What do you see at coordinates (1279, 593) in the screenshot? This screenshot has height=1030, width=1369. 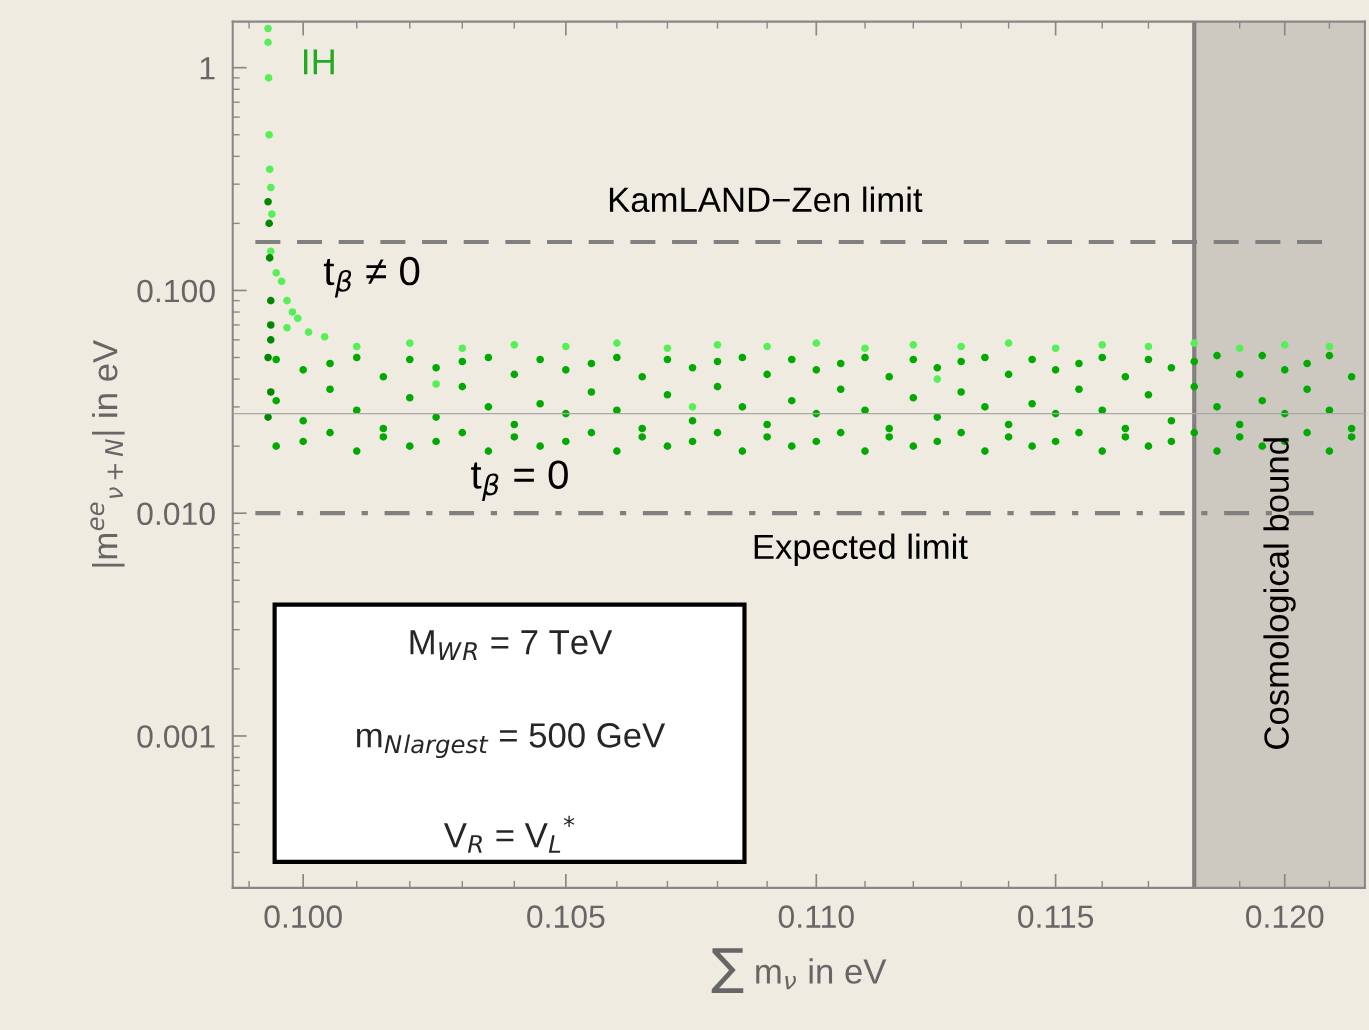 I see `band-label: Cosmological bound` at bounding box center [1279, 593].